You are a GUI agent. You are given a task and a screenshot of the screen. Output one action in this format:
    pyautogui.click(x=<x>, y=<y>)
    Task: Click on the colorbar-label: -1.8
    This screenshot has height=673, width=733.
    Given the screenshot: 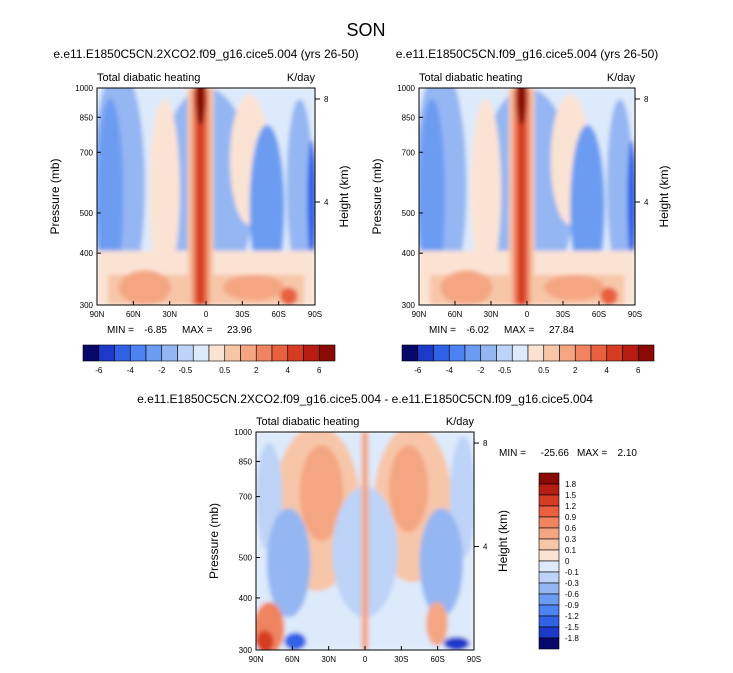 What is the action you would take?
    pyautogui.click(x=572, y=638)
    